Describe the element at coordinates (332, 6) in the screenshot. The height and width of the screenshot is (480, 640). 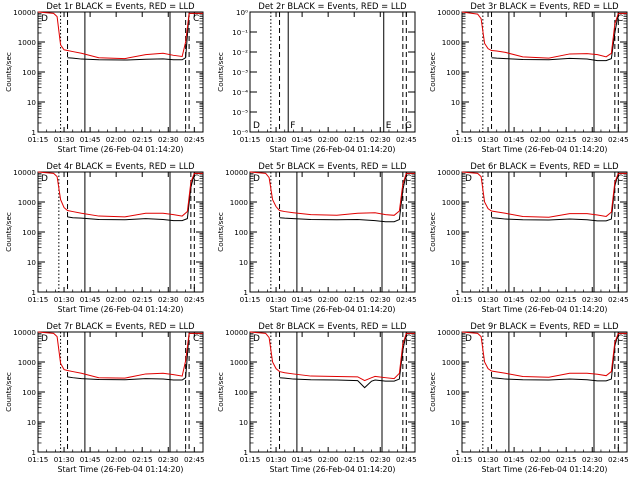
I see `panel-title: Det 2r BLACK = Events, RED = LLD` at that location.